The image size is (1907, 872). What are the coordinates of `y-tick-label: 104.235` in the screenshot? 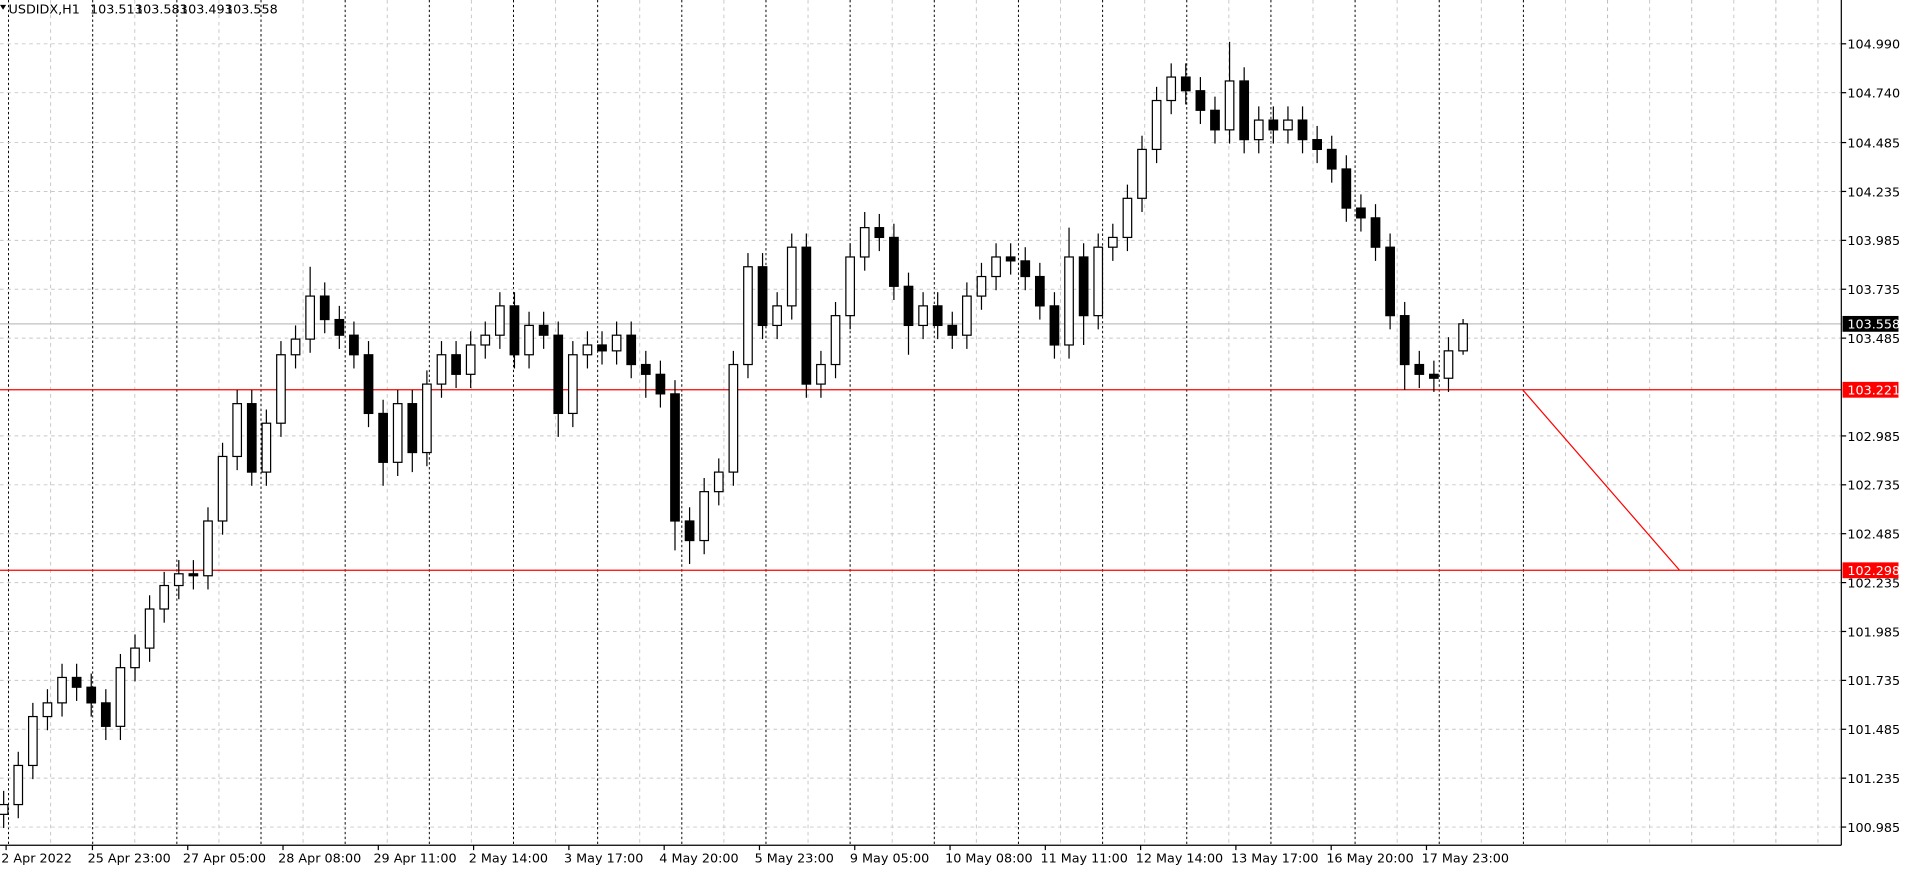 It's located at (1873, 192).